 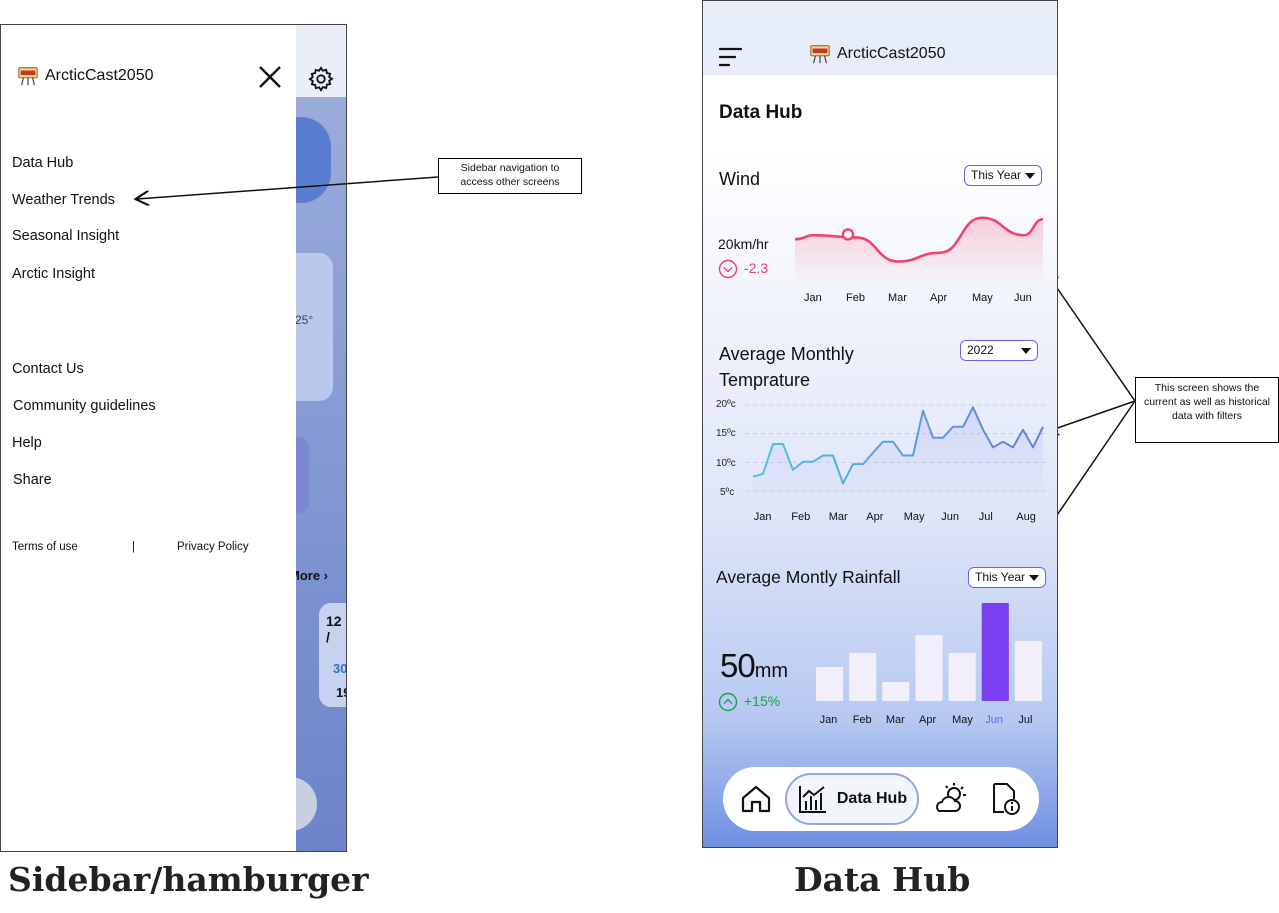 What do you see at coordinates (66, 236) in the screenshot?
I see `sidebar-item-seasonal-insight: Seasonal Insight` at bounding box center [66, 236].